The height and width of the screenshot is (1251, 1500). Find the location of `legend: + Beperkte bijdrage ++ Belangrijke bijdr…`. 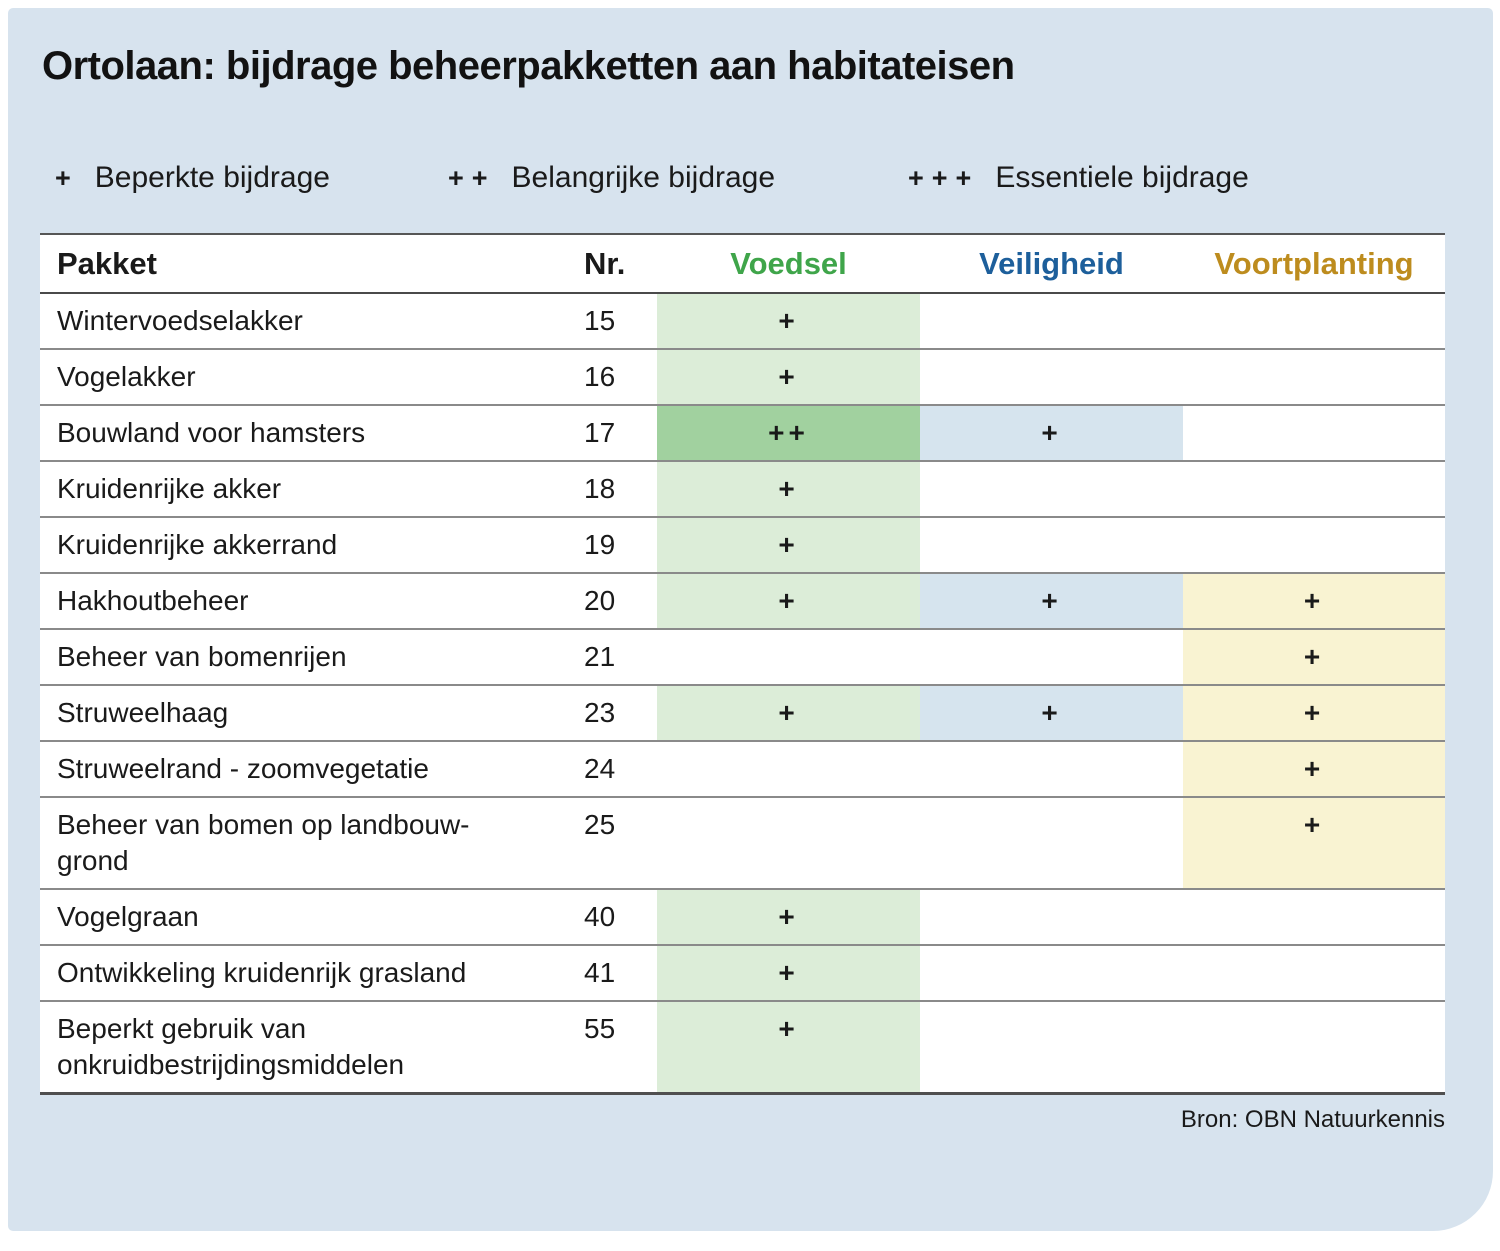

legend: + Beperkte bijdrage ++ Belangrijke bijdr… is located at coordinates (750, 179).